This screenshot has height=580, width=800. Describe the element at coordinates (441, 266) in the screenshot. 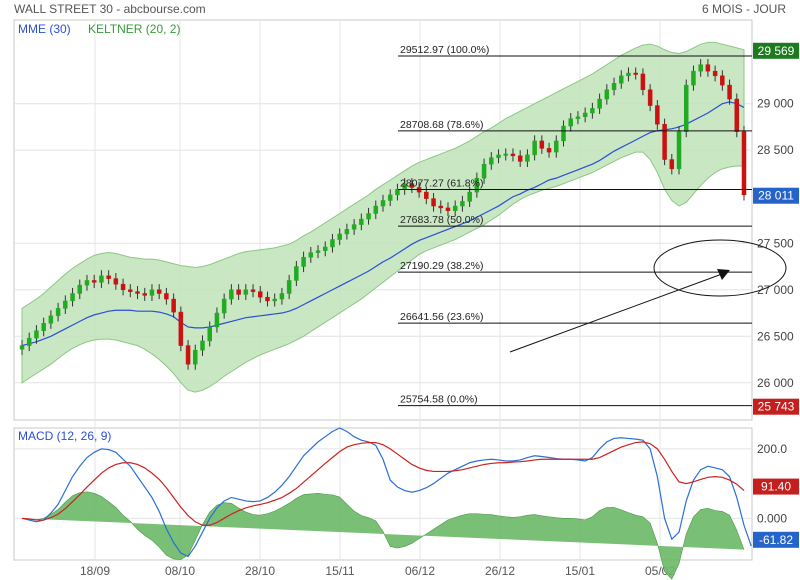

I see `fib-label: 27190.29 (38.2%)` at that location.